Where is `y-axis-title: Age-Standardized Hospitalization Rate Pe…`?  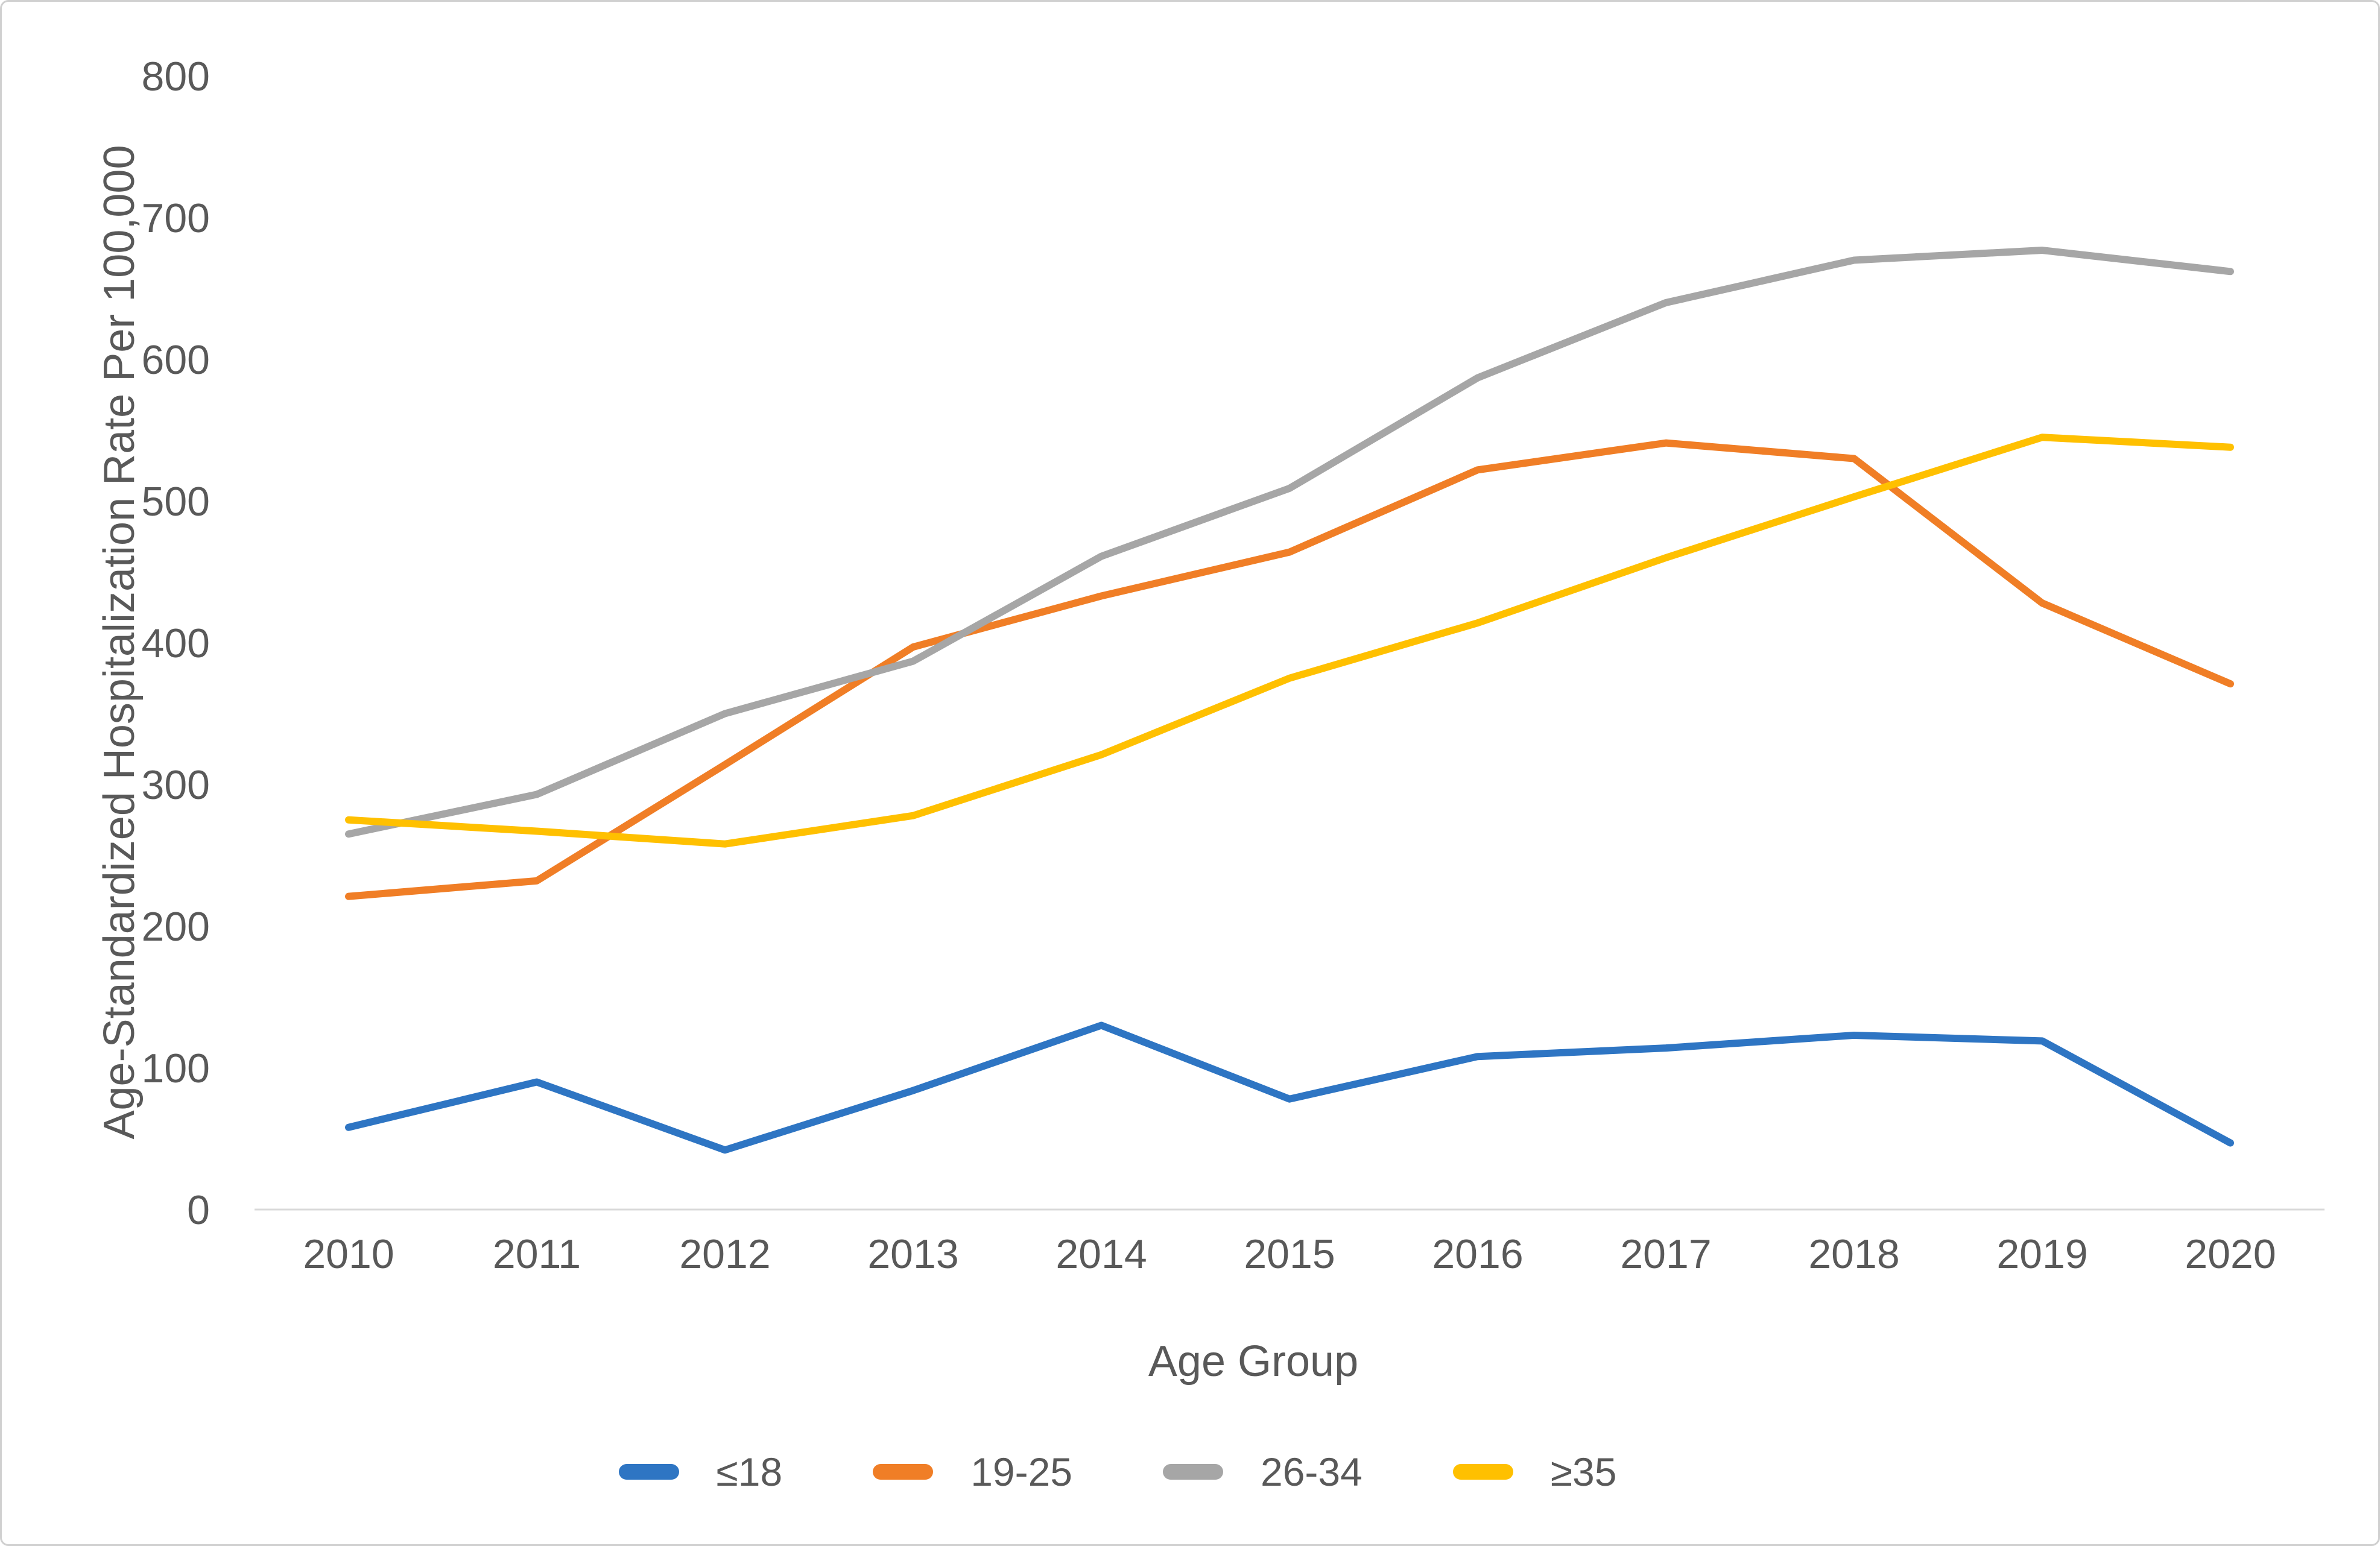
y-axis-title: Age-Standardized Hospitalization Rate Pe… is located at coordinates (119, 642).